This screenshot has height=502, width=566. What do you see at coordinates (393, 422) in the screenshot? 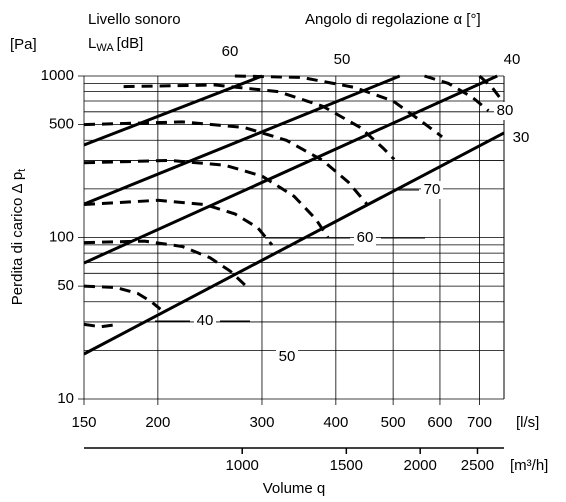
I see `x-tick-label: 500` at bounding box center [393, 422].